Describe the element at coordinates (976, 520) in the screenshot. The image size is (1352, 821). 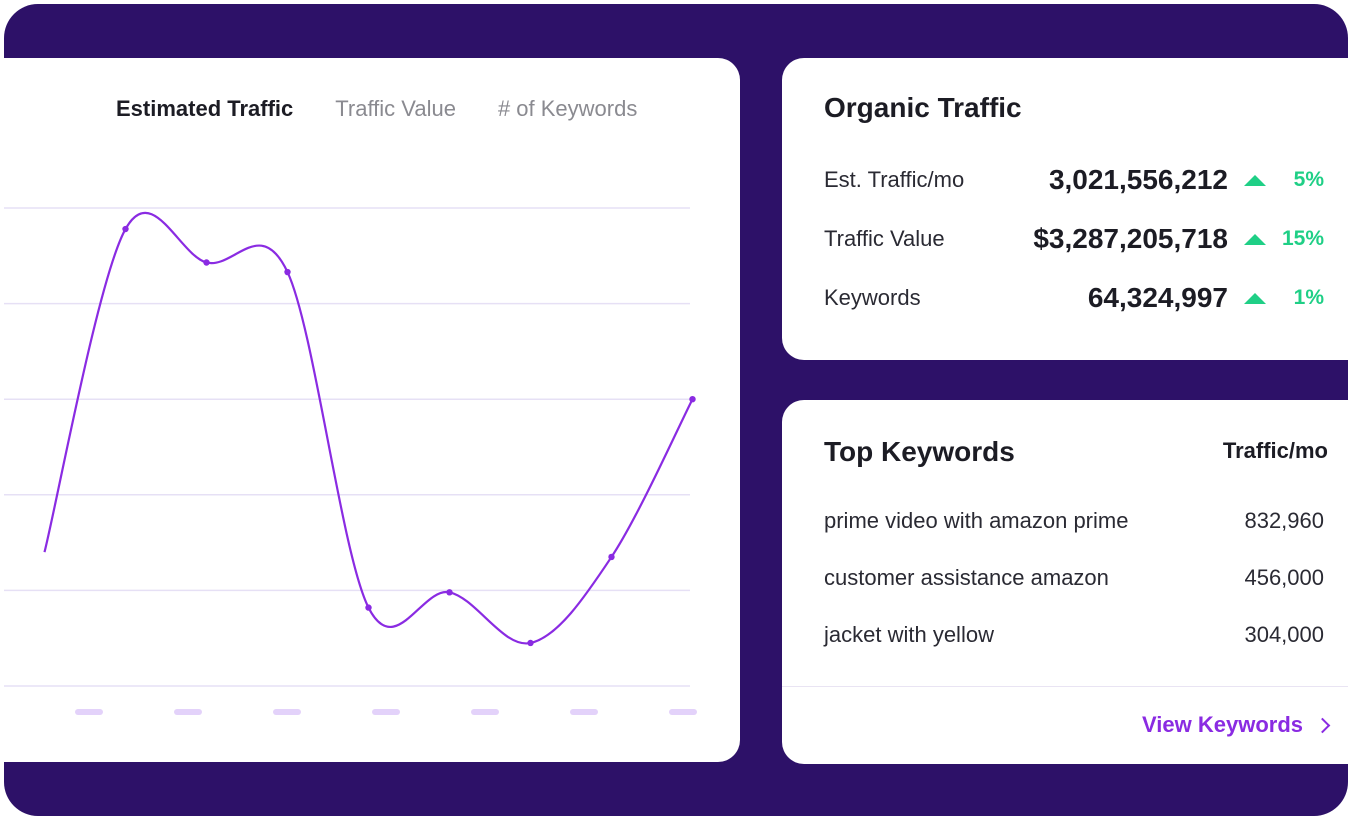
I see `keyword-text: prime video with amazon prime` at that location.